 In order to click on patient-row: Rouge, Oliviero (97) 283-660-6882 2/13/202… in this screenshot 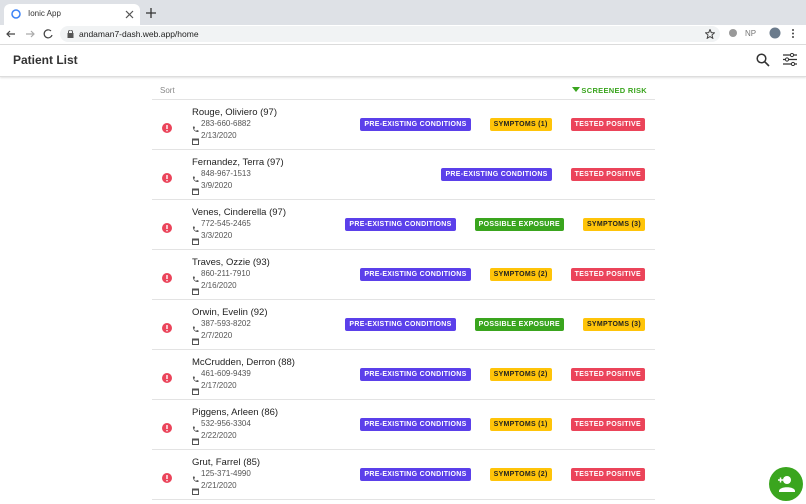, I will do `click(403, 125)`.